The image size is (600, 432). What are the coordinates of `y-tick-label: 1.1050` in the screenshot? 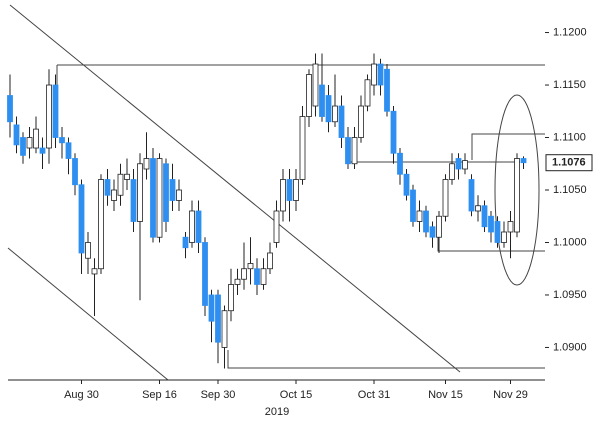 It's located at (570, 190).